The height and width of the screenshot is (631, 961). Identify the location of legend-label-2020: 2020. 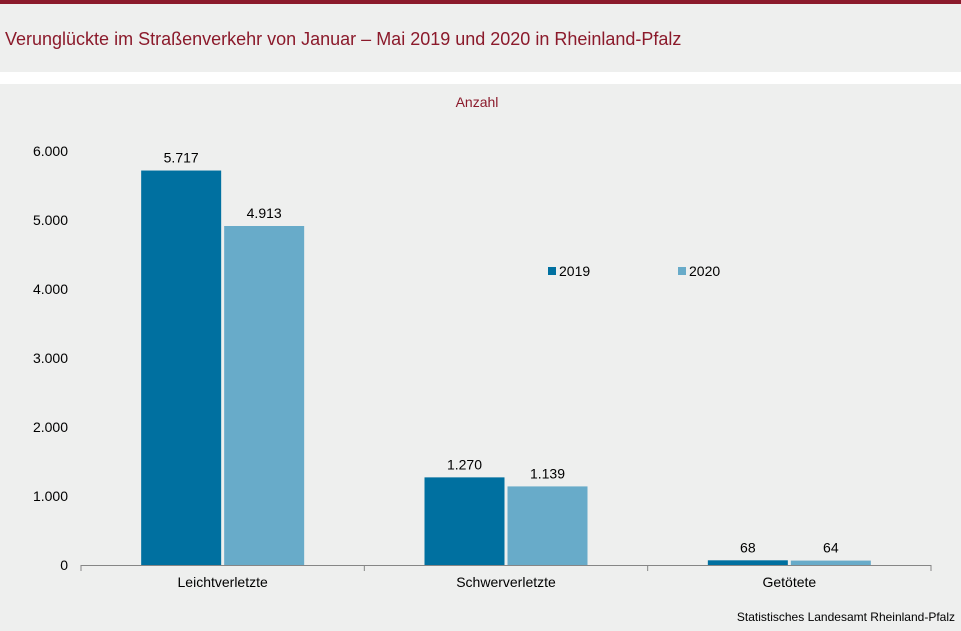
(704, 271).